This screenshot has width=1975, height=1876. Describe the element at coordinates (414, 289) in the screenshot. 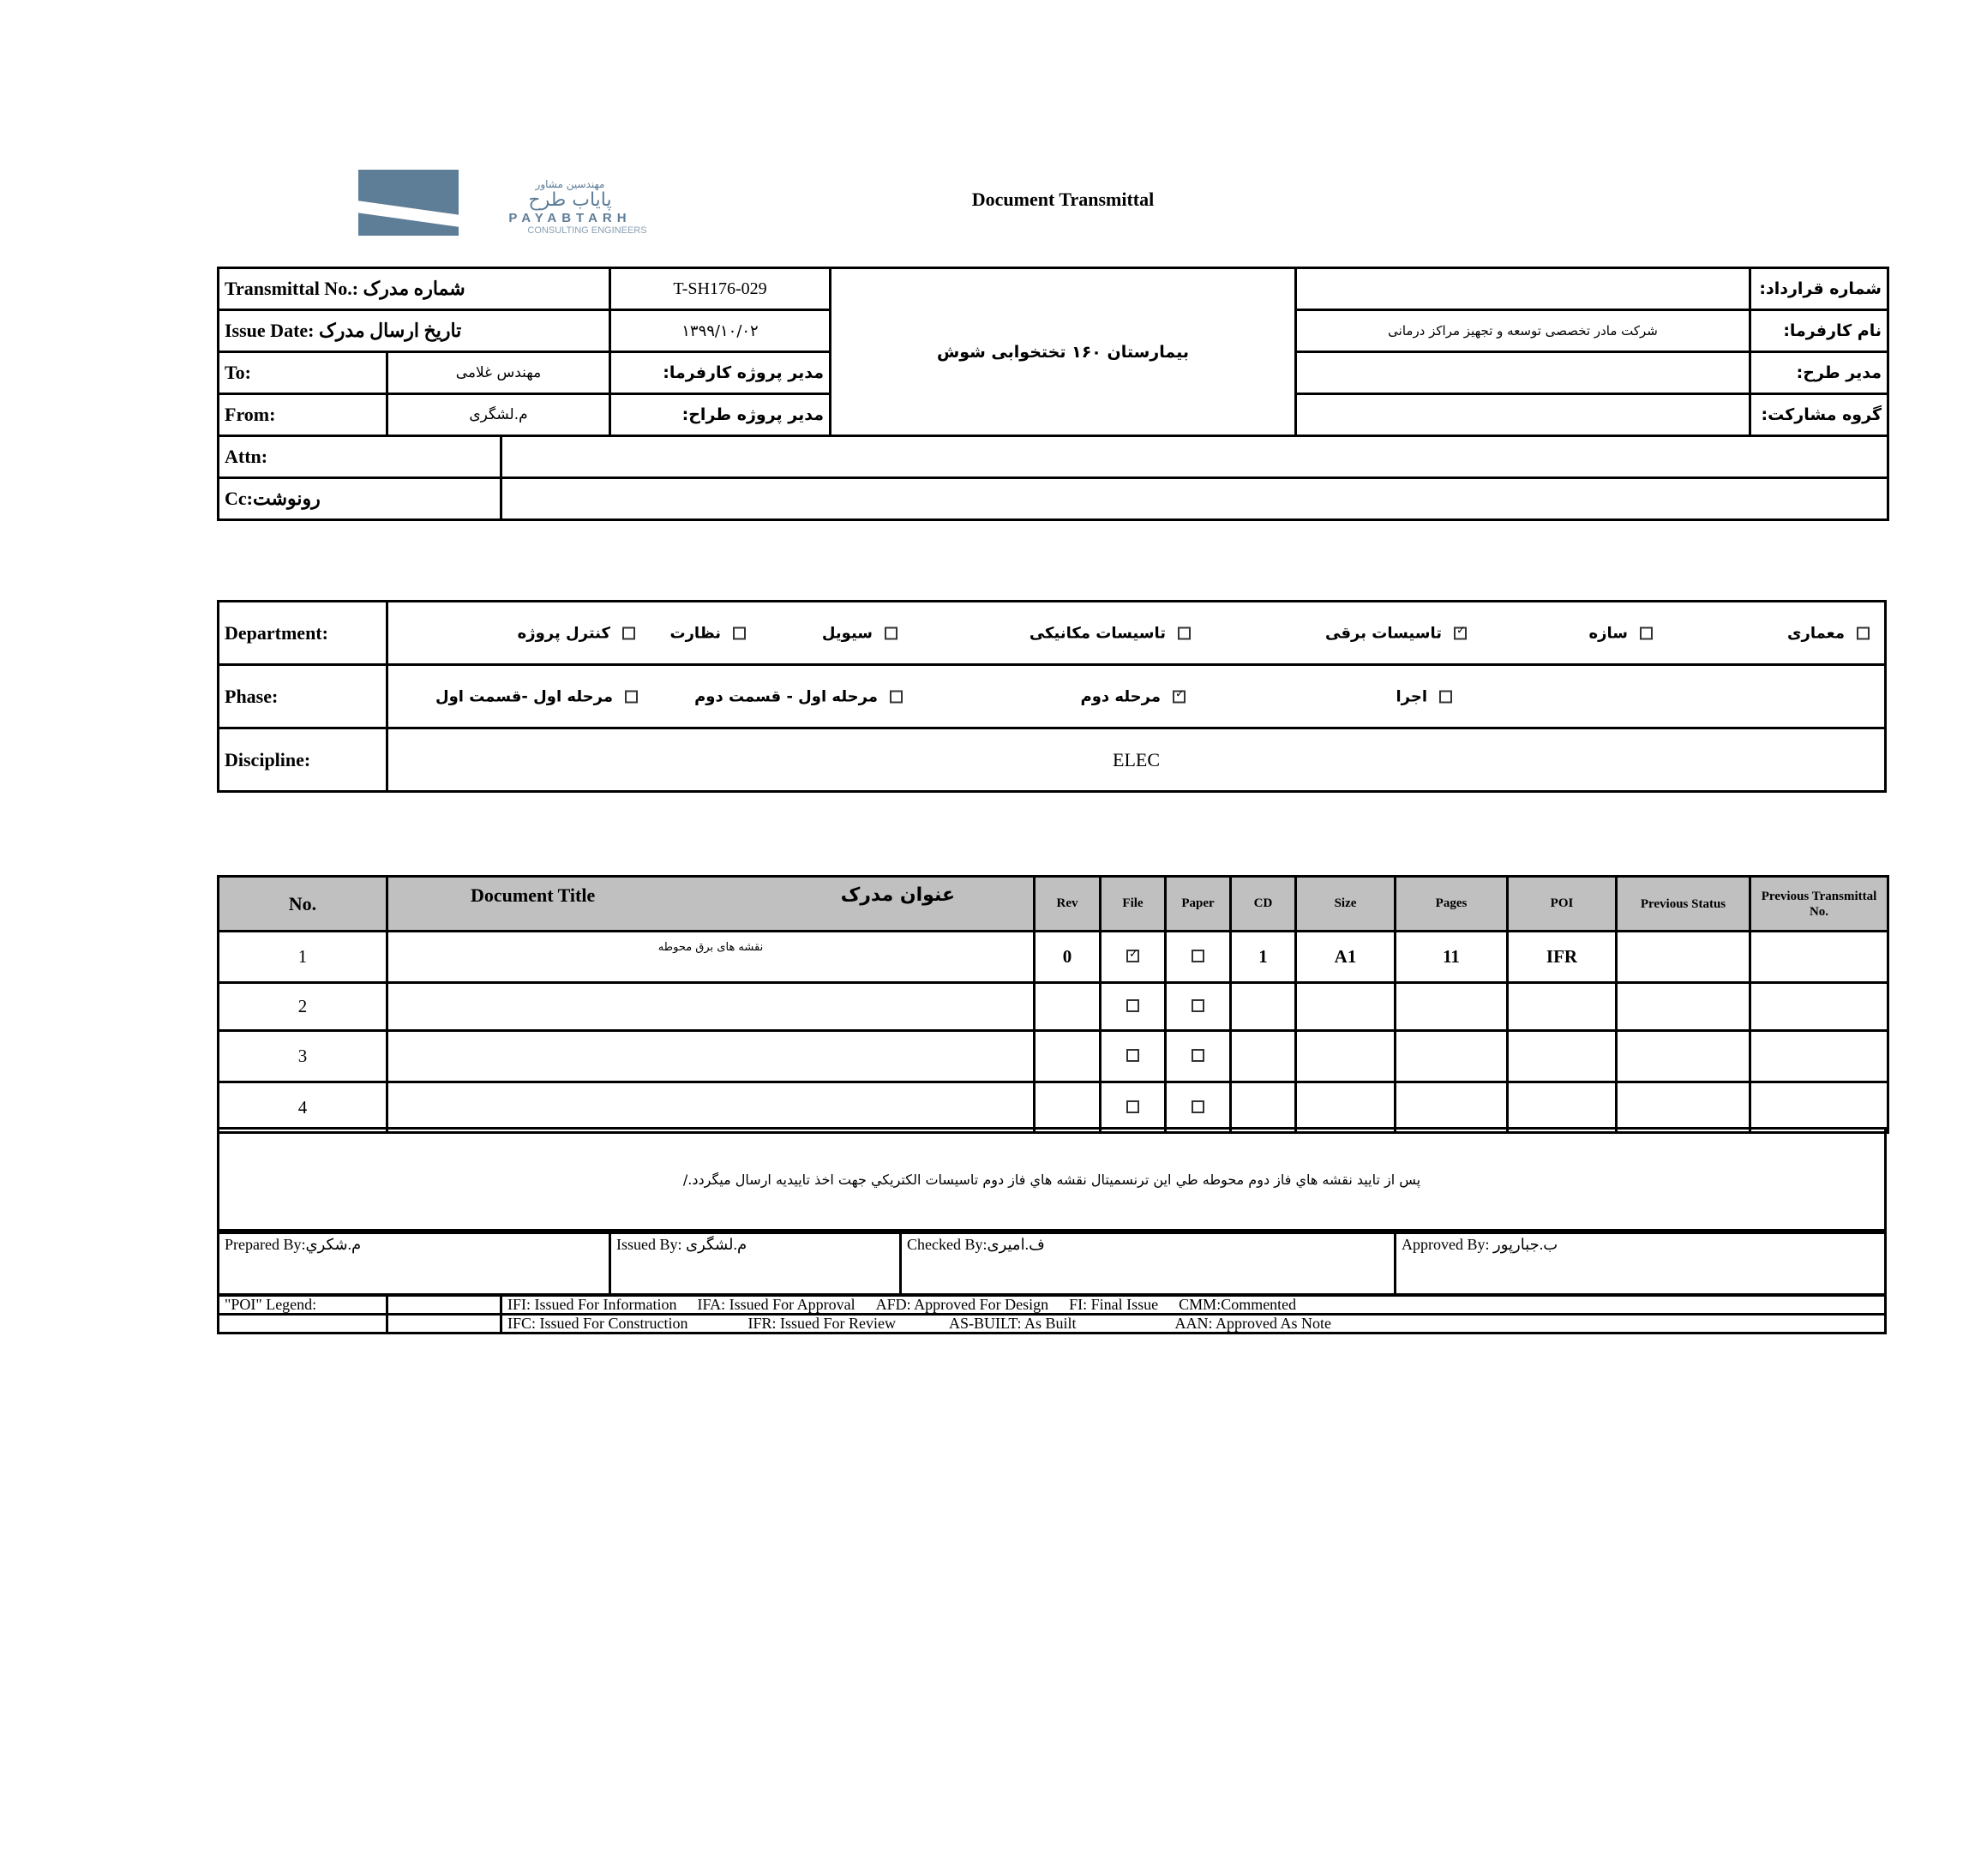

I see `transmittal-no-label: Transmittal No.: شماره مدرک` at that location.